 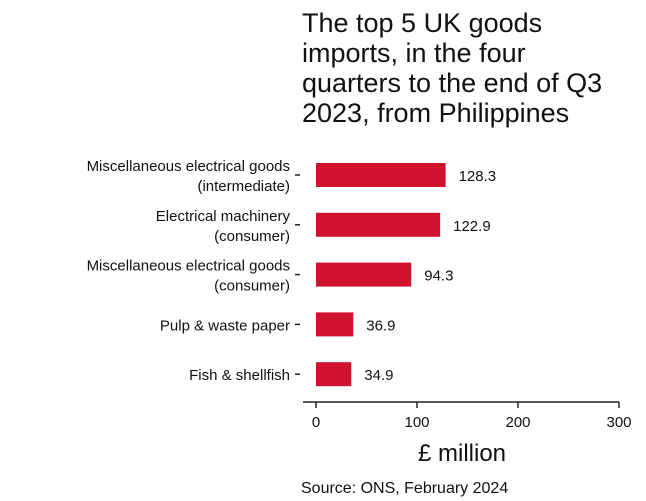 What do you see at coordinates (252, 286) in the screenshot?
I see `category-label-3-line-2: (consumer)` at bounding box center [252, 286].